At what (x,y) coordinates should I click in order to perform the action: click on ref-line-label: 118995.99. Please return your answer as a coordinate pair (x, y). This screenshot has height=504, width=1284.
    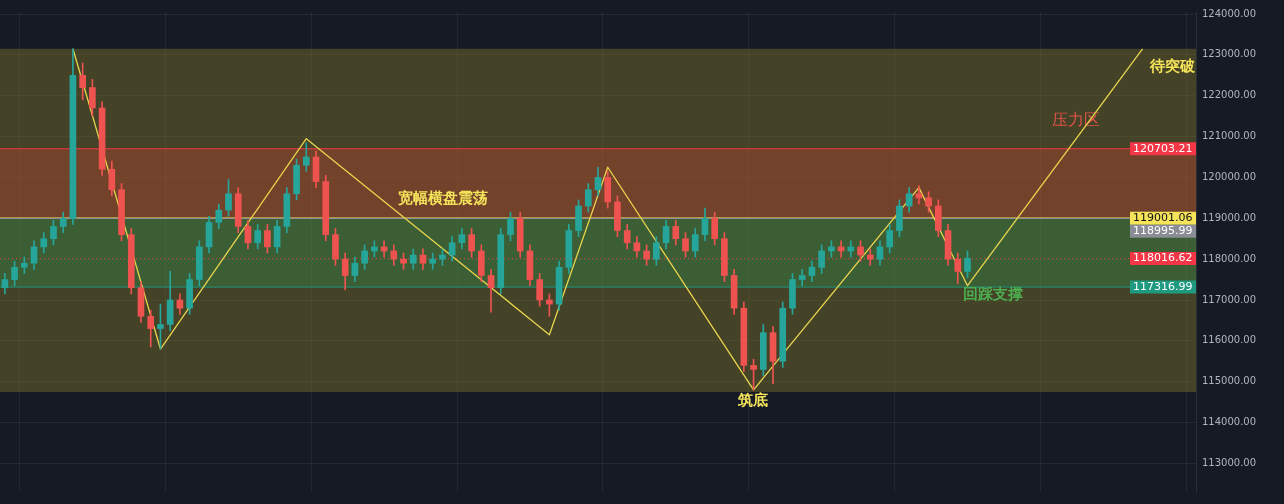
    Looking at the image, I should click on (1163, 231).